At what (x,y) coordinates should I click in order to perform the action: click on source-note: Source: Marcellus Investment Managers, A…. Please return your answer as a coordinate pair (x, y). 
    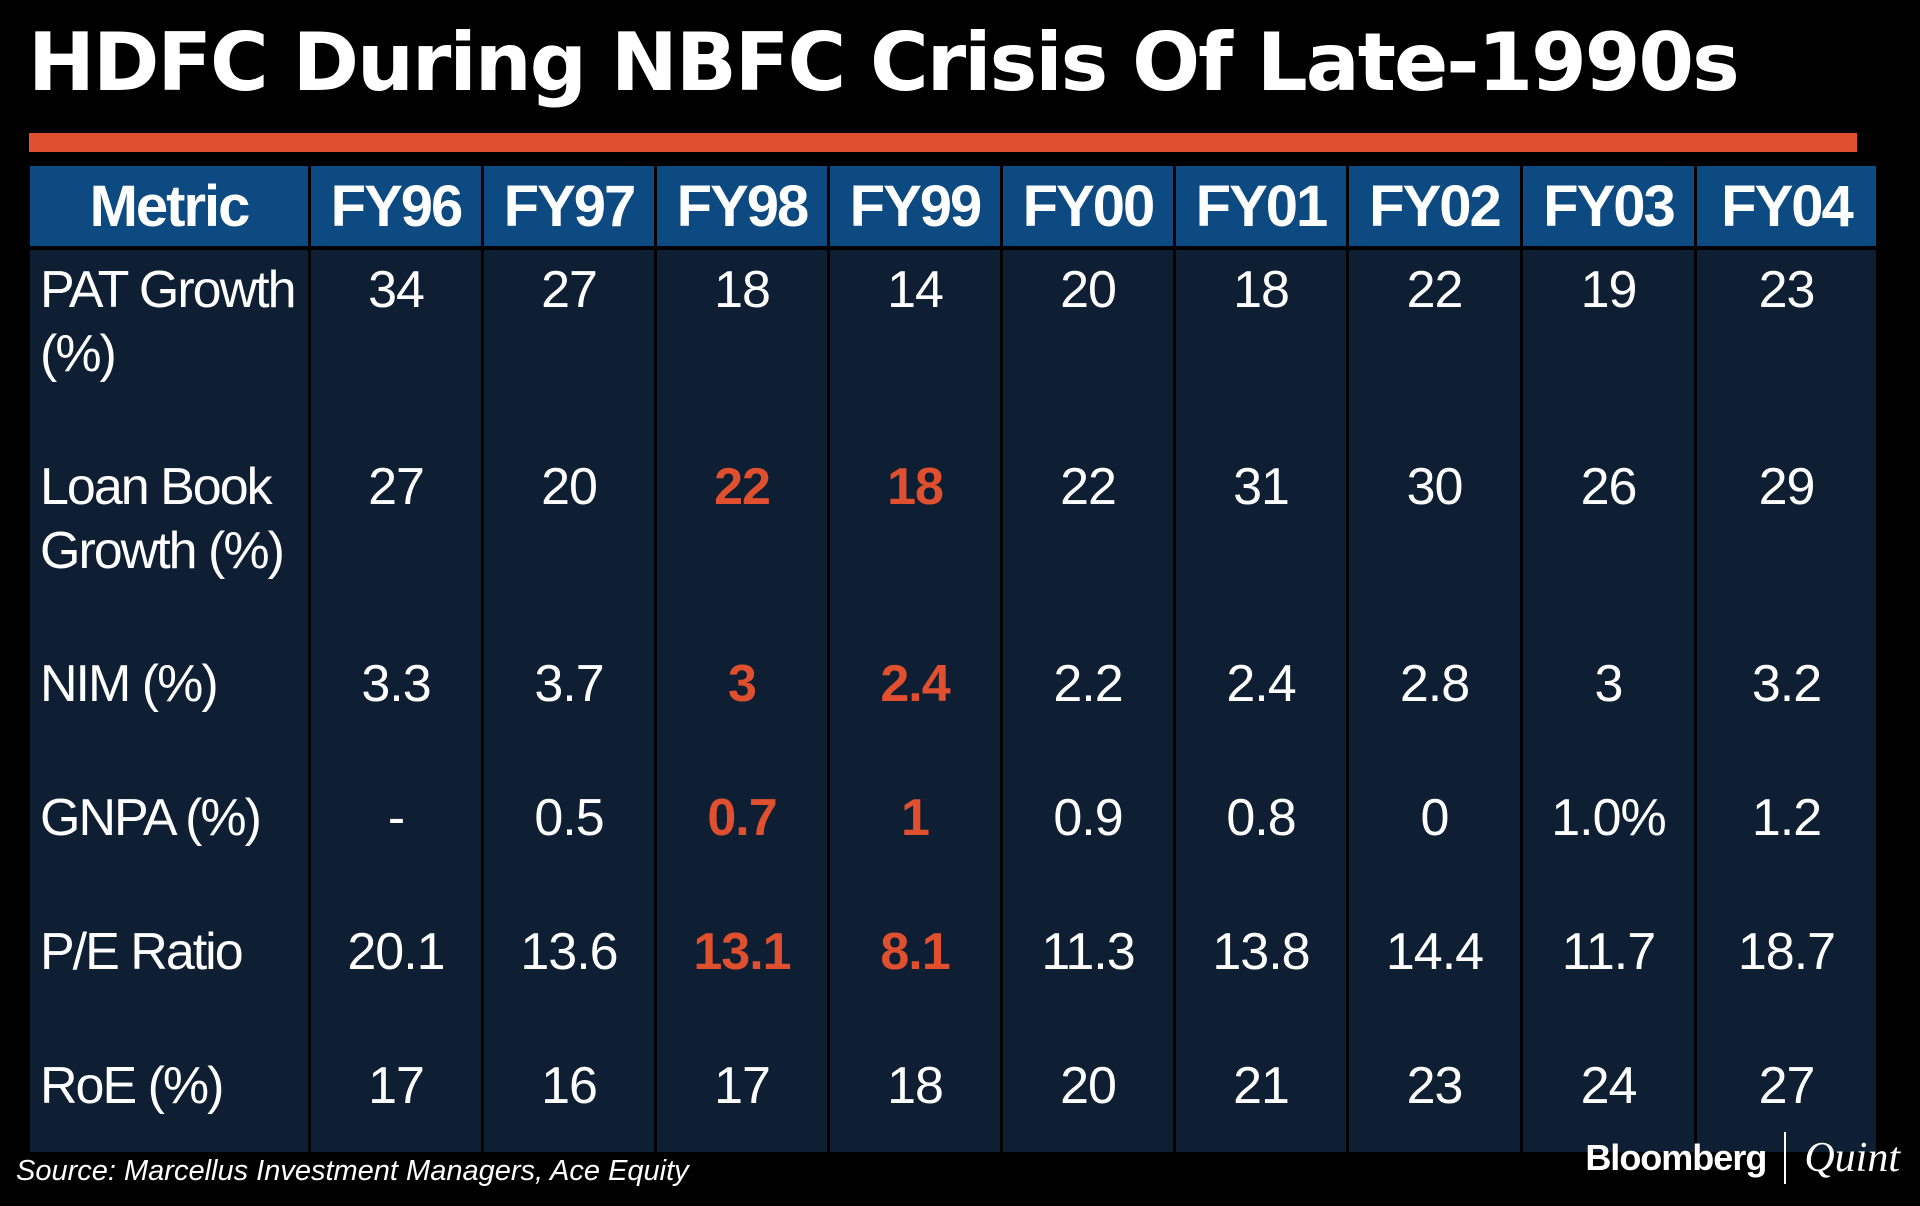
    Looking at the image, I should click on (352, 1171).